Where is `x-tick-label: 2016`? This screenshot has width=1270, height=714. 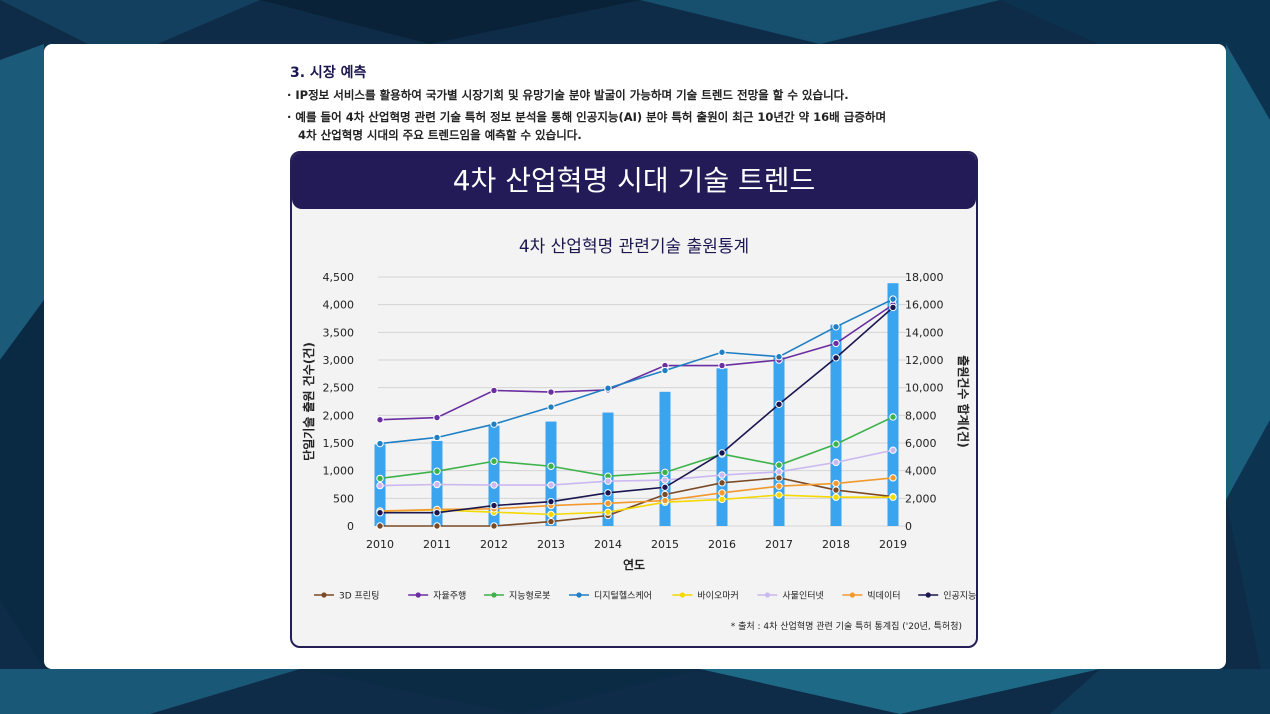 x-tick-label: 2016 is located at coordinates (722, 544).